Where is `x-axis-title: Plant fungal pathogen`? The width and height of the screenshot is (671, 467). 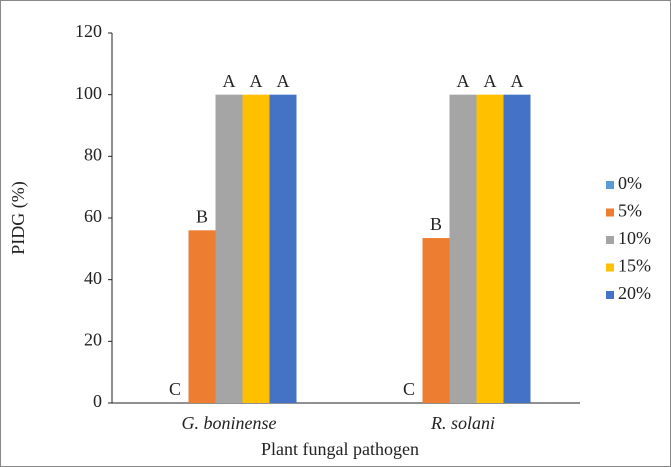 x-axis-title: Plant fungal pathogen is located at coordinates (340, 449).